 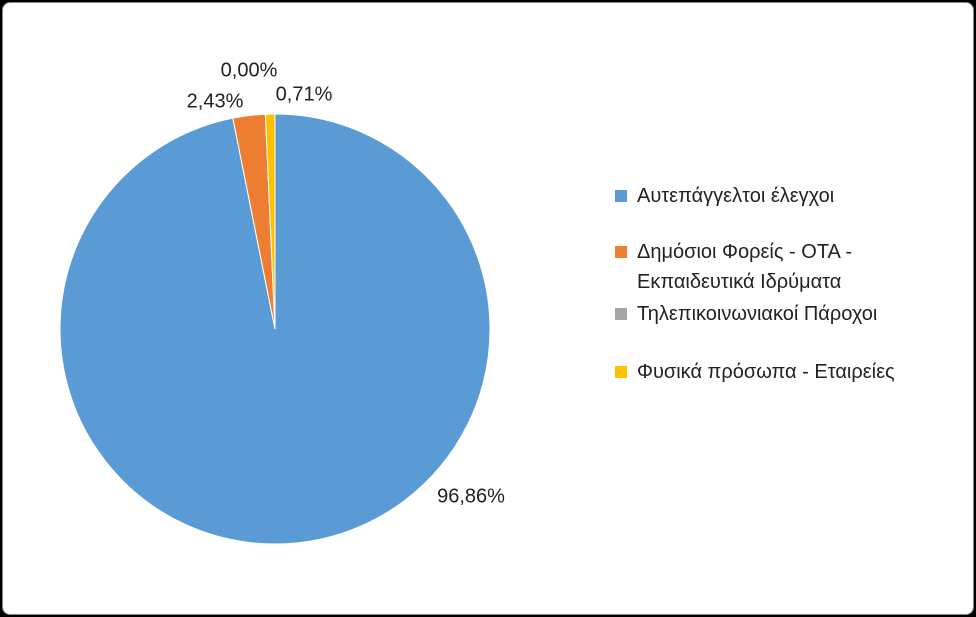 What do you see at coordinates (471, 496) in the screenshot?
I see `data-label: 96,86%` at bounding box center [471, 496].